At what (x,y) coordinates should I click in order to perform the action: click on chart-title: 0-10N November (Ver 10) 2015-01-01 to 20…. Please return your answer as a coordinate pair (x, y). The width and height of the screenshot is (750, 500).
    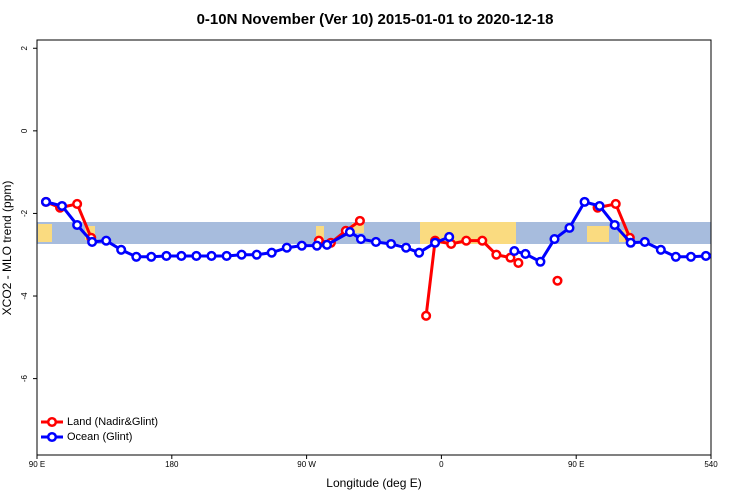
    Looking at the image, I should click on (375, 19).